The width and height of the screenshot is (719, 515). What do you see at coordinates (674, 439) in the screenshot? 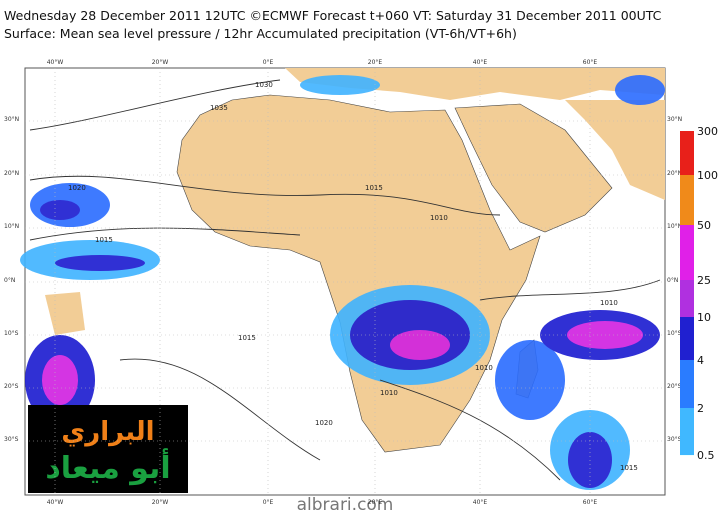
I see `lat-label-right: 30°S` at bounding box center [674, 439].